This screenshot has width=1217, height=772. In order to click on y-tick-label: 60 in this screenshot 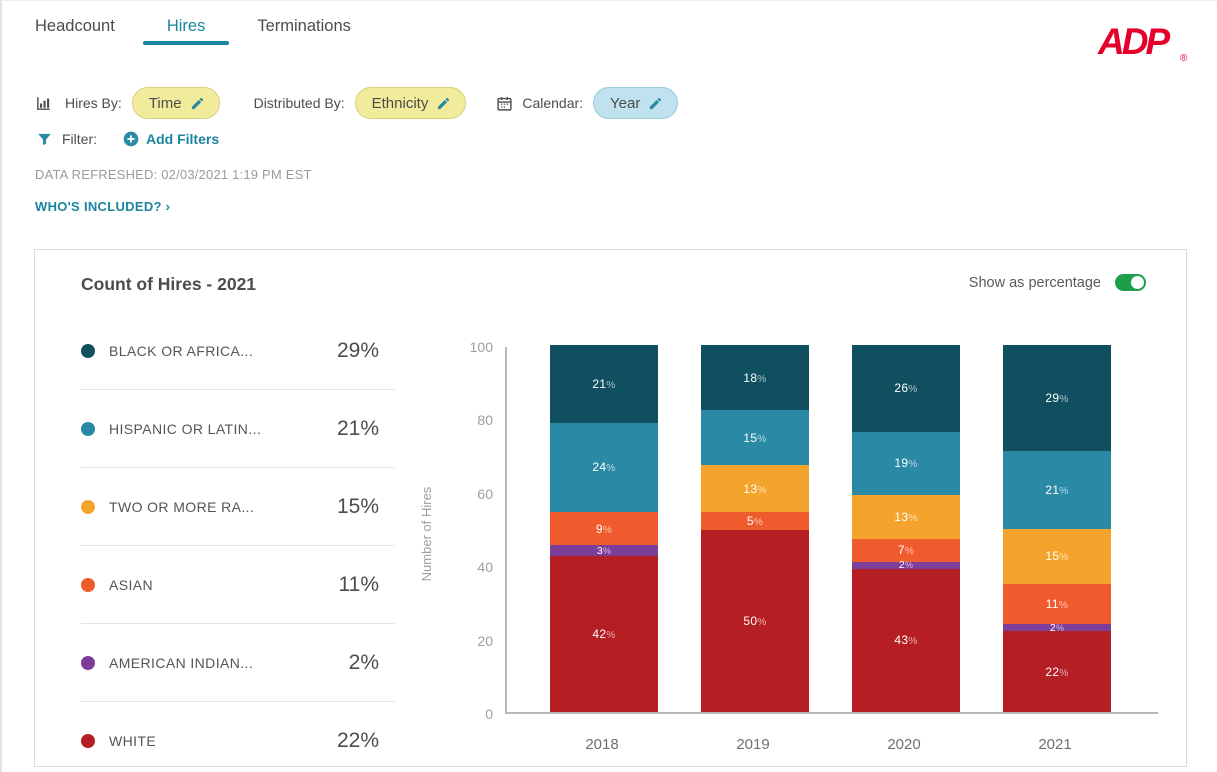, I will do `click(485, 493)`.